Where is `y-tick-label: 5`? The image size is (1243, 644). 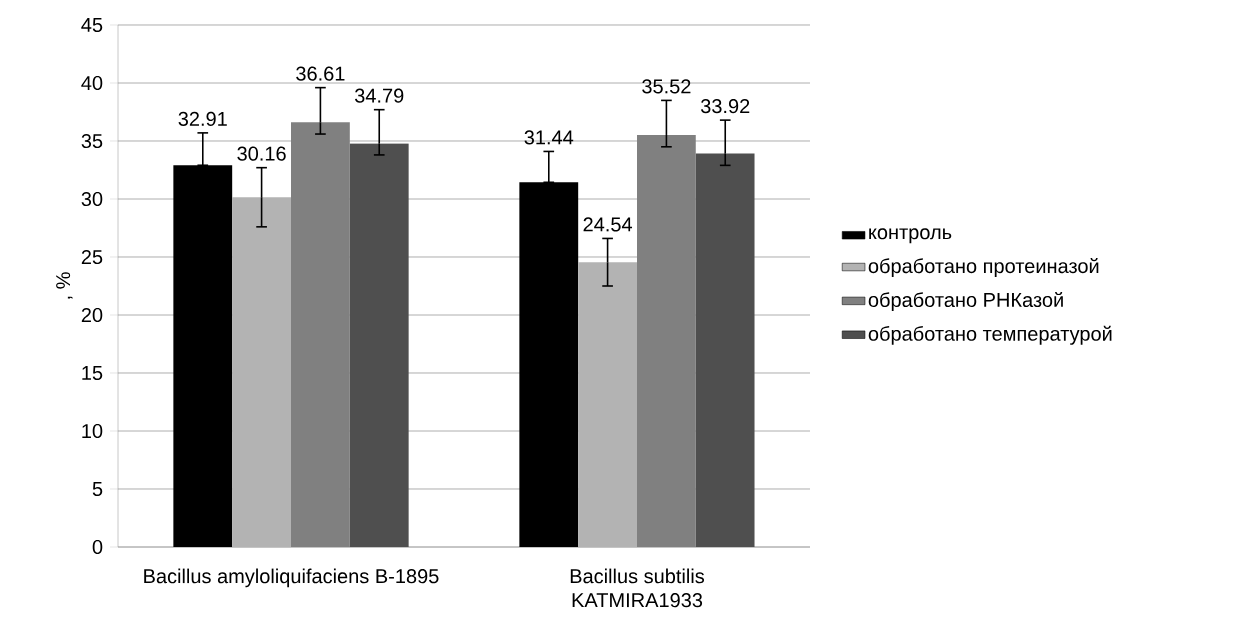 y-tick-label: 5 is located at coordinates (97, 489).